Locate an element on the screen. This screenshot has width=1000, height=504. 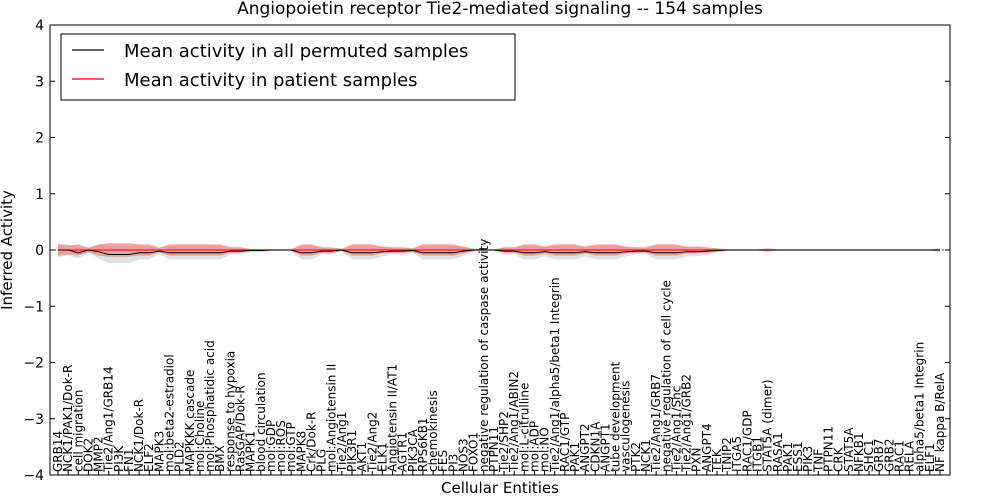
x-tick-label: mol:ROS is located at coordinates (281, 446).